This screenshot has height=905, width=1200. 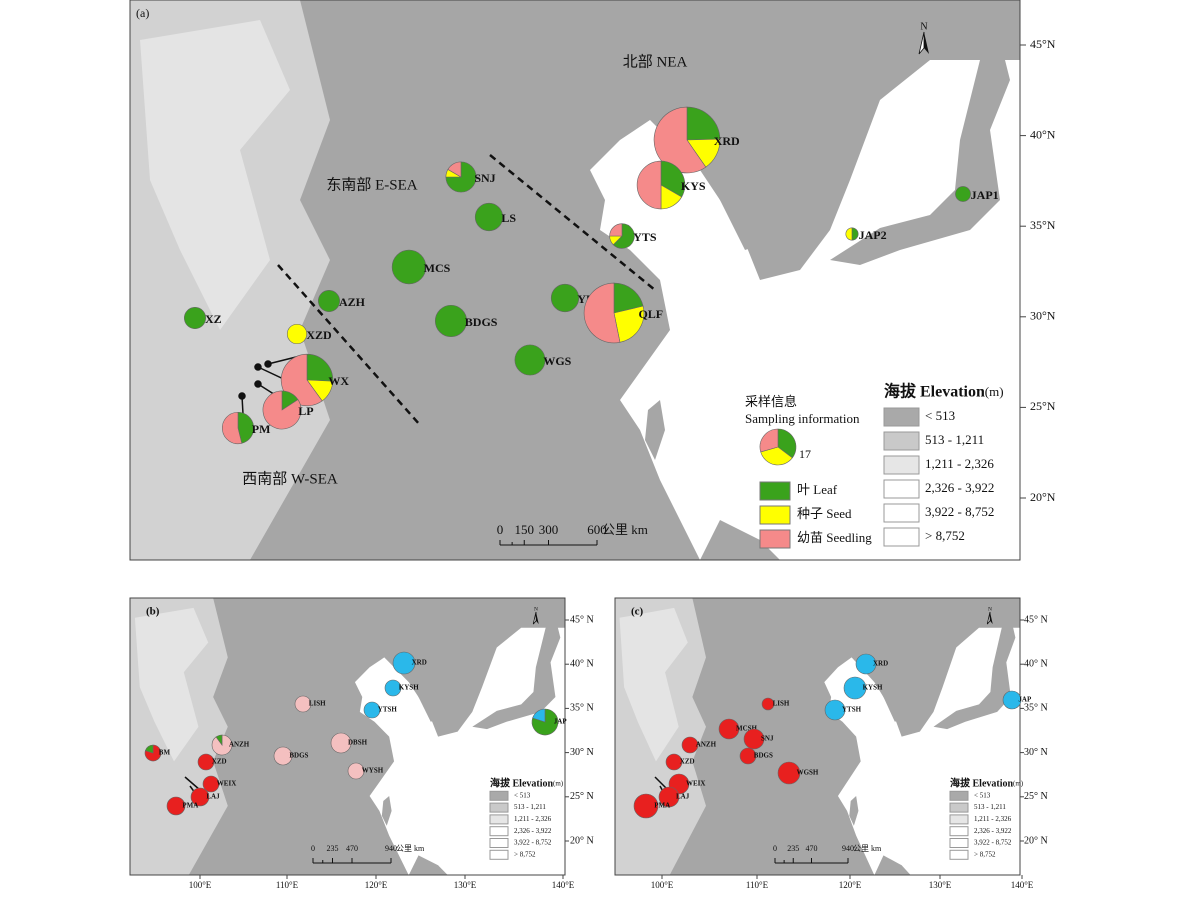 I want to click on panel-label: (b), so click(x=153, y=612).